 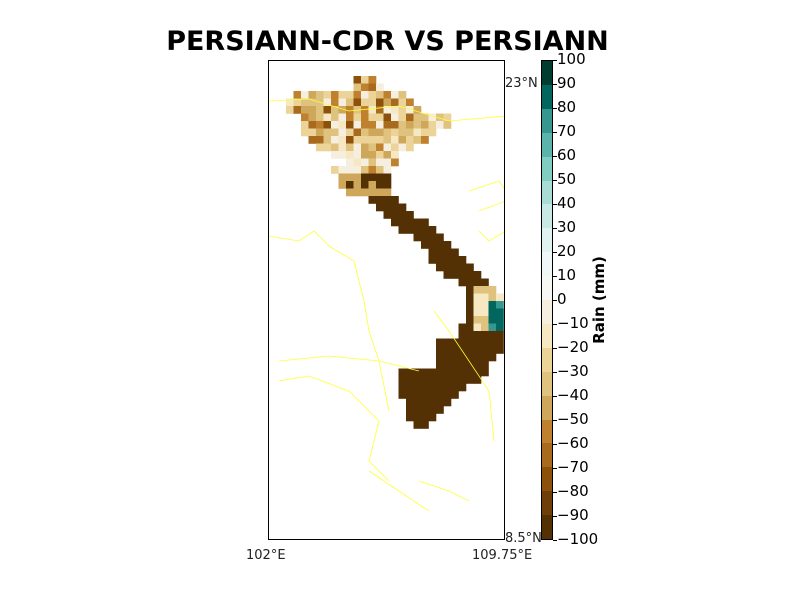 What do you see at coordinates (567, 179) in the screenshot?
I see `colorbar-tick-label: 50` at bounding box center [567, 179].